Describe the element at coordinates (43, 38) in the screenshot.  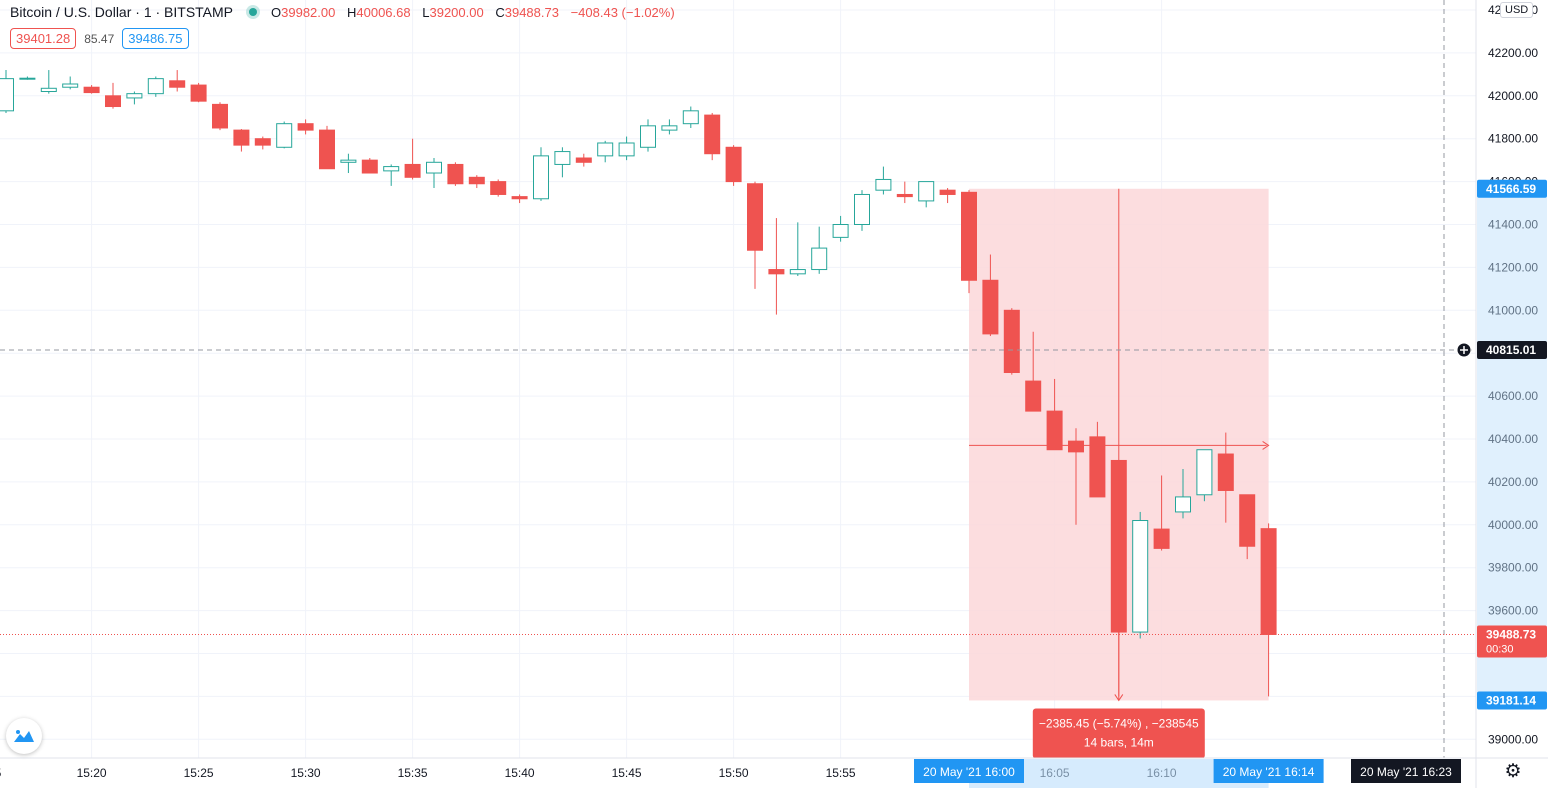
I see `sell-button: 39401.28` at that location.